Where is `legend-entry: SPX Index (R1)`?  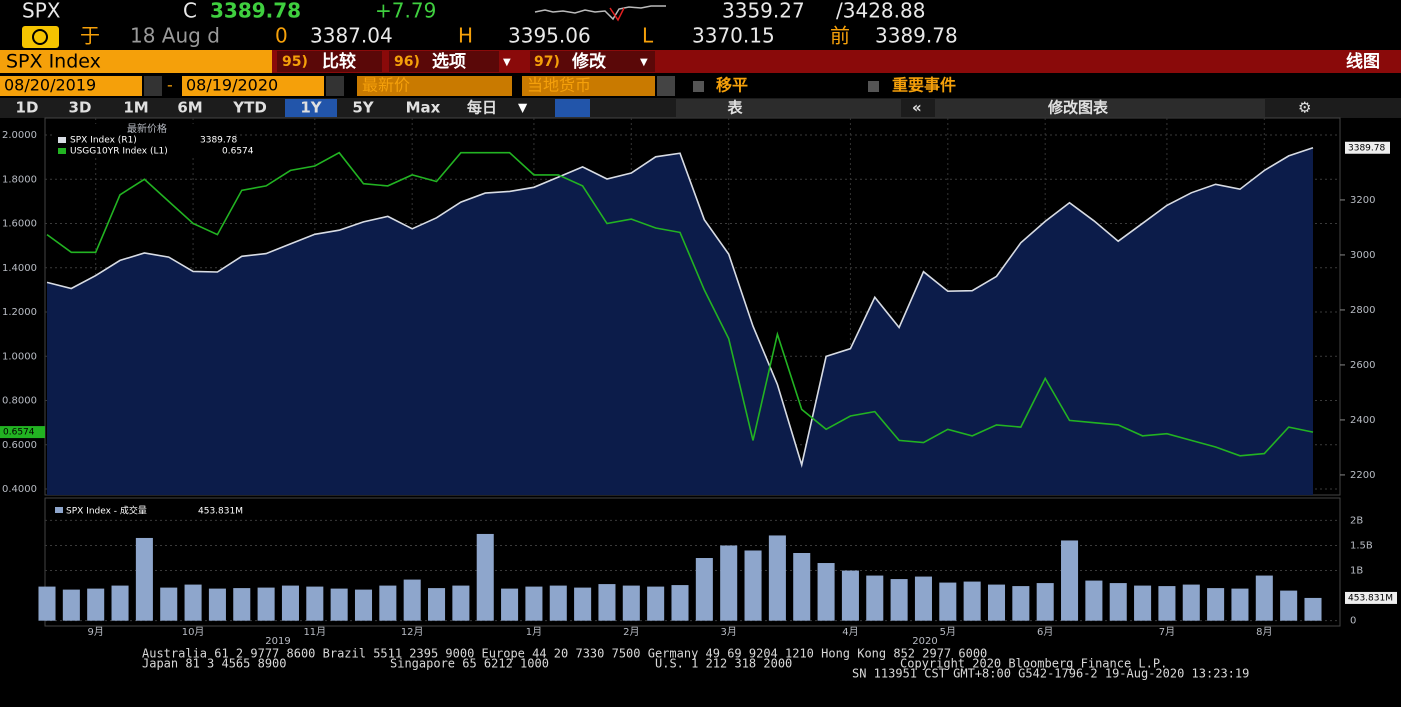
legend-entry: SPX Index (R1) is located at coordinates (103, 141).